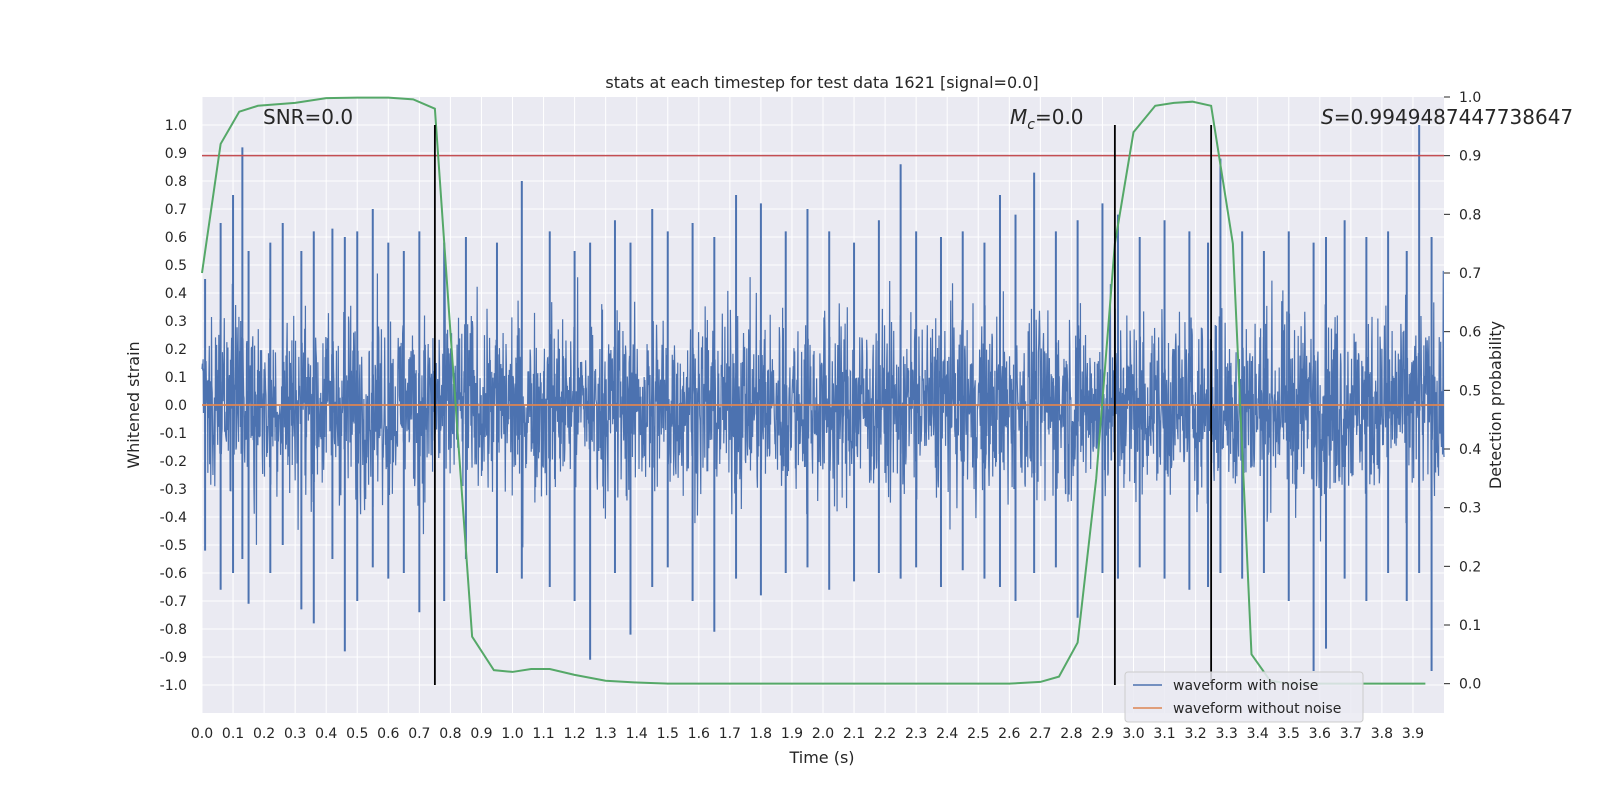 This screenshot has width=1600, height=800. What do you see at coordinates (512, 734) in the screenshot?
I see `x-tick-label: 1.0` at bounding box center [512, 734].